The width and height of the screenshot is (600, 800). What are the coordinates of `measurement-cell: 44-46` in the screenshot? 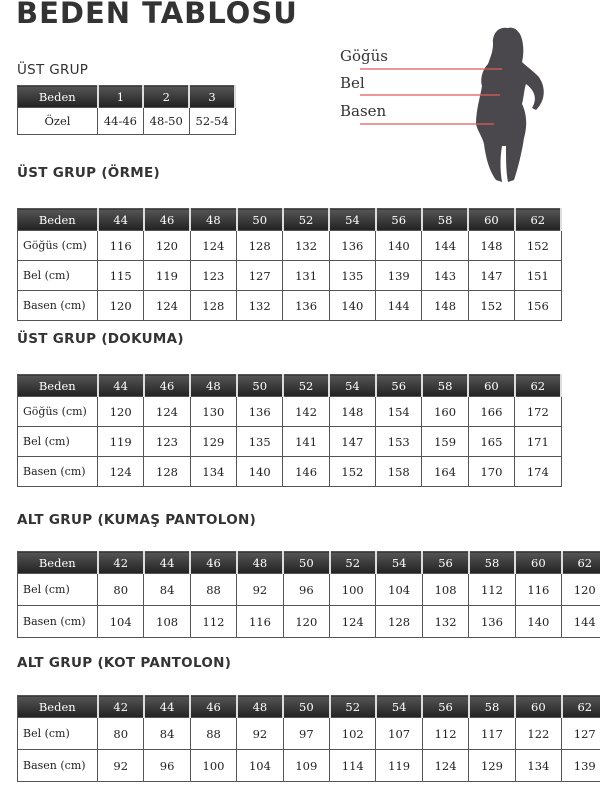 It's located at (120, 121).